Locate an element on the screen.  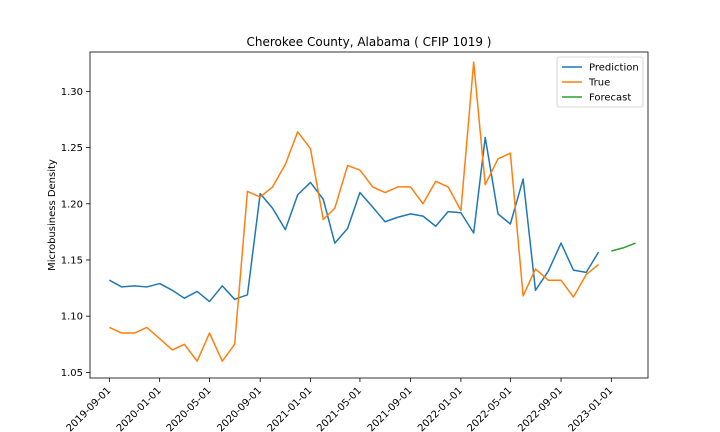
y-tick-label: 1.05 is located at coordinates (72, 373).